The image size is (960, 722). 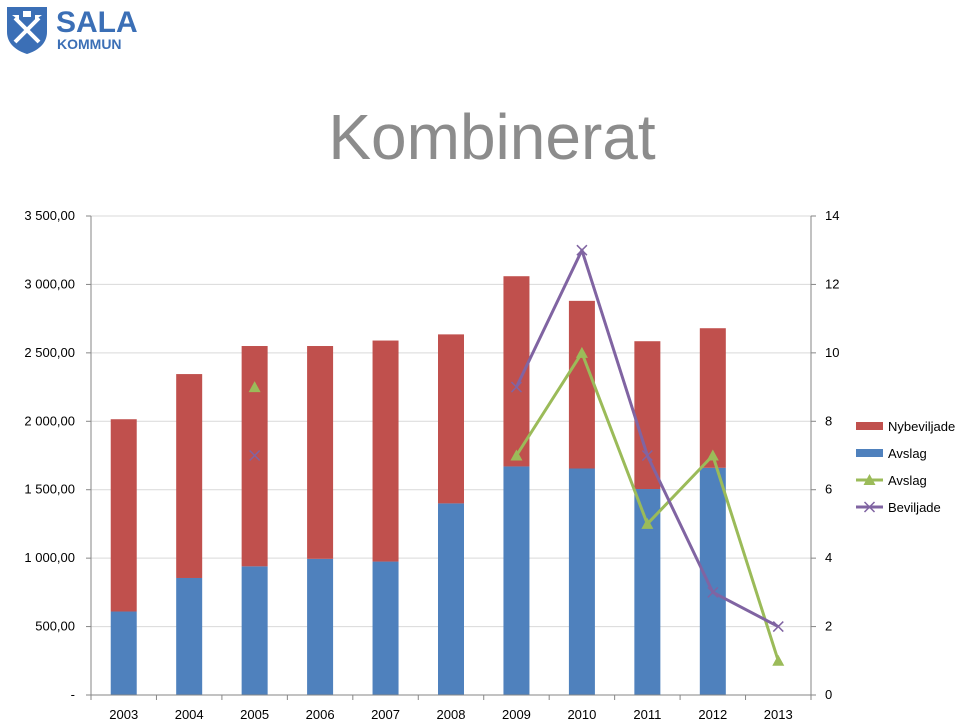 What do you see at coordinates (828, 557) in the screenshot?
I see `y-right-tick-label: 4` at bounding box center [828, 557].